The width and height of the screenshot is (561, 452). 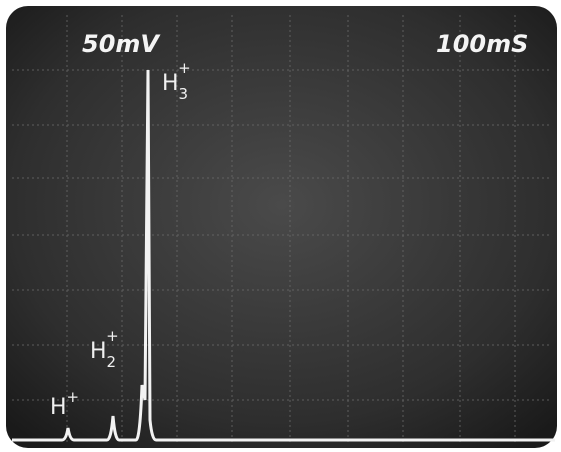 I want to click on peak-label: H2 +, so click(x=104, y=349).